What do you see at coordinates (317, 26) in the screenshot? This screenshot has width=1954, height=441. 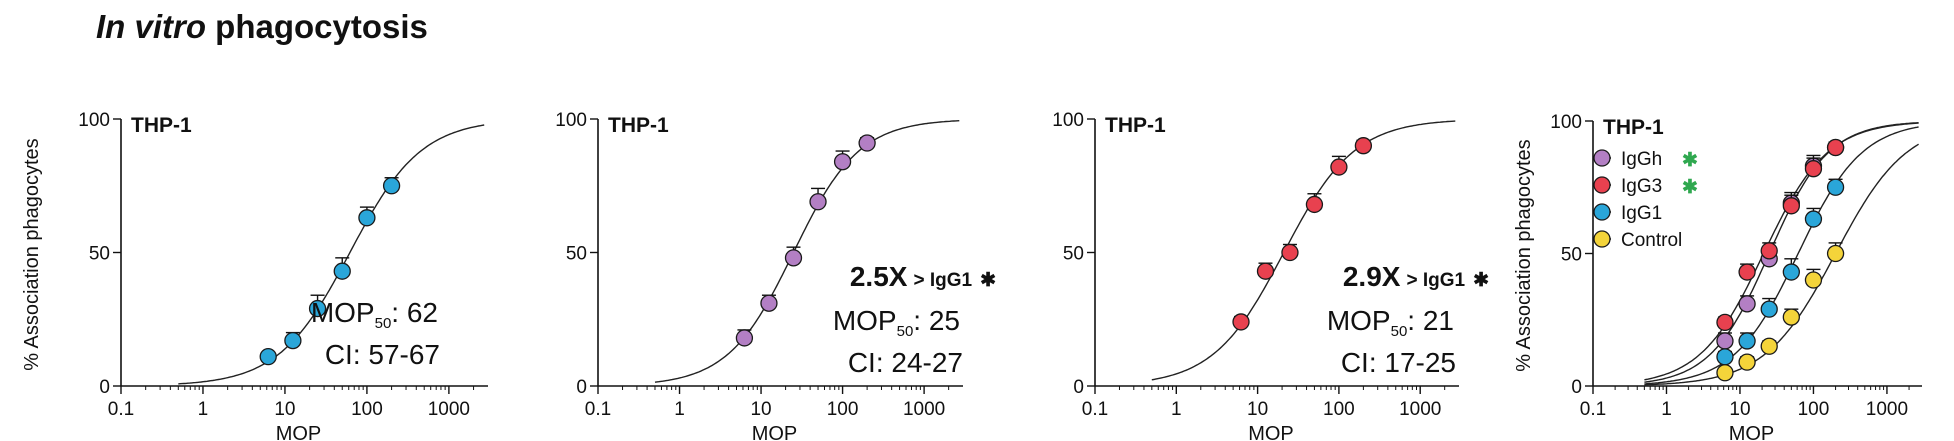 I see `page-title-rest: phagocytosis` at bounding box center [317, 26].